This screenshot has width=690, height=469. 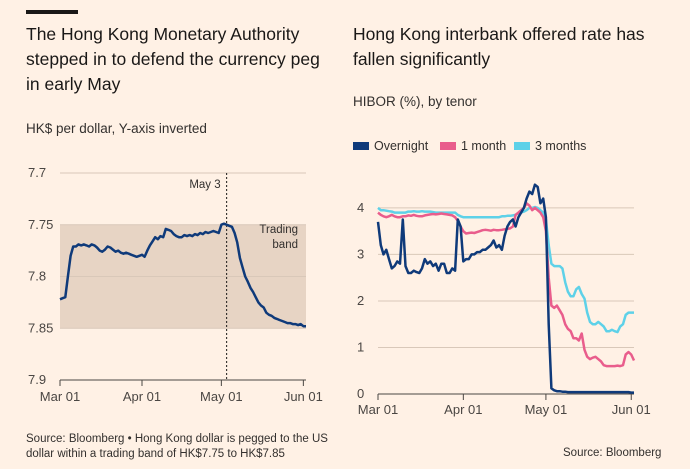 What do you see at coordinates (483, 146) in the screenshot?
I see `legend-label: 1 month` at bounding box center [483, 146].